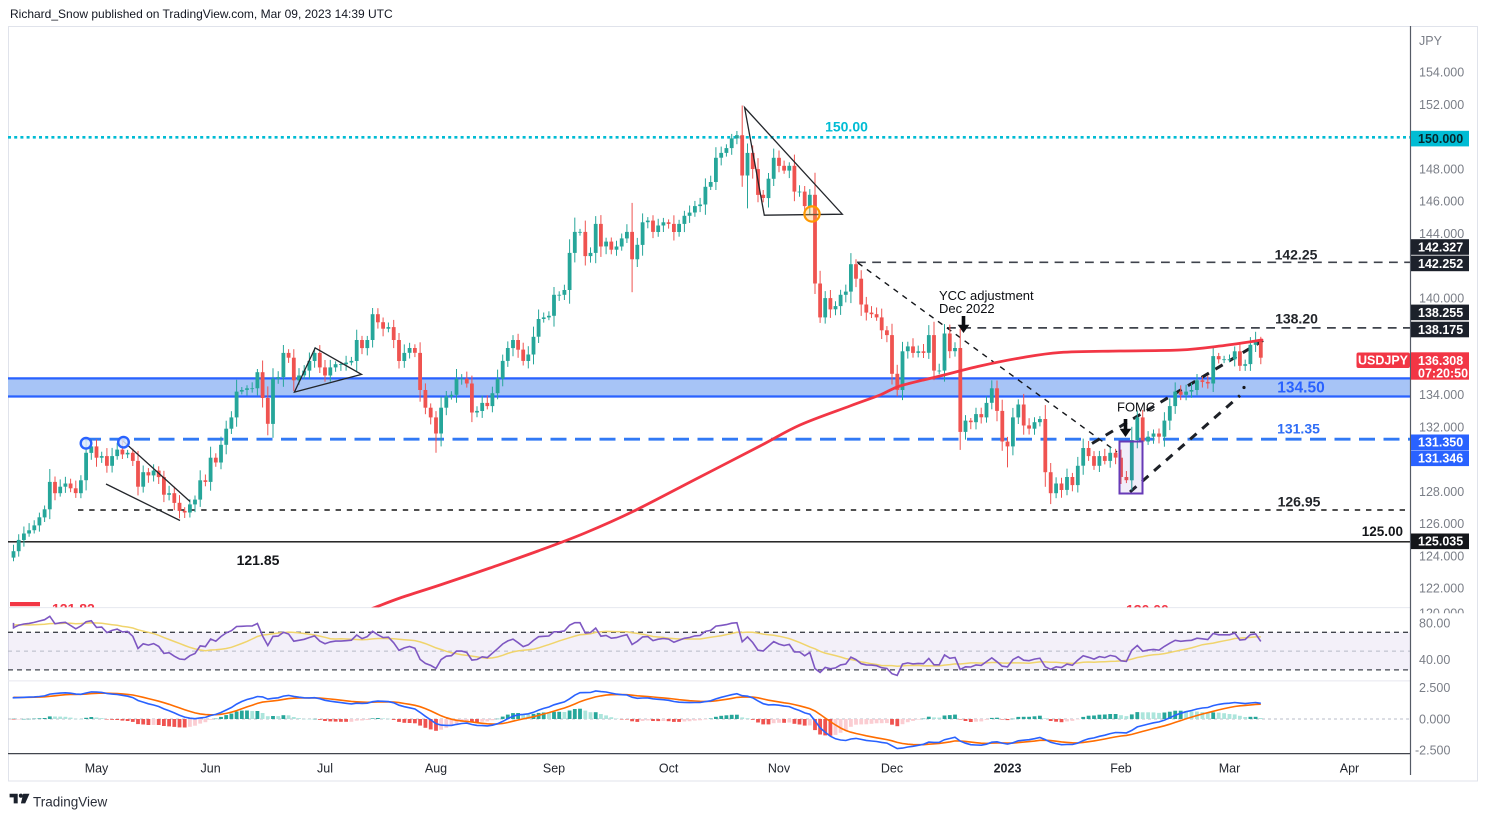 This screenshot has height=817, width=1488. I want to click on svg-text: 144.000, so click(1441, 234).